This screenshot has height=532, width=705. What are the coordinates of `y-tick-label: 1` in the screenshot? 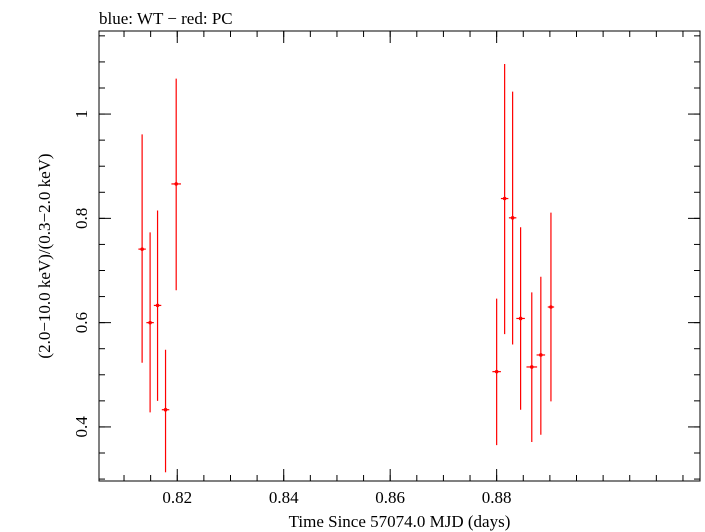 It's located at (81, 114).